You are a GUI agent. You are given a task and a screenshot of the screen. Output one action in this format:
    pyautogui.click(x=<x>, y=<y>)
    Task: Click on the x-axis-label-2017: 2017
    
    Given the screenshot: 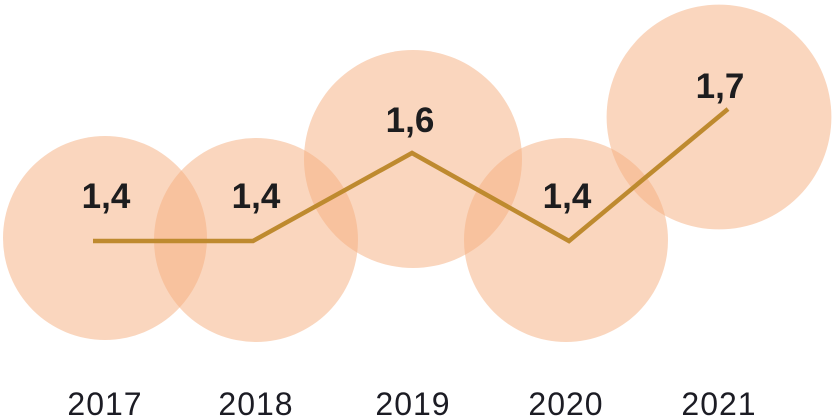 What is the action you would take?
    pyautogui.click(x=104, y=403)
    